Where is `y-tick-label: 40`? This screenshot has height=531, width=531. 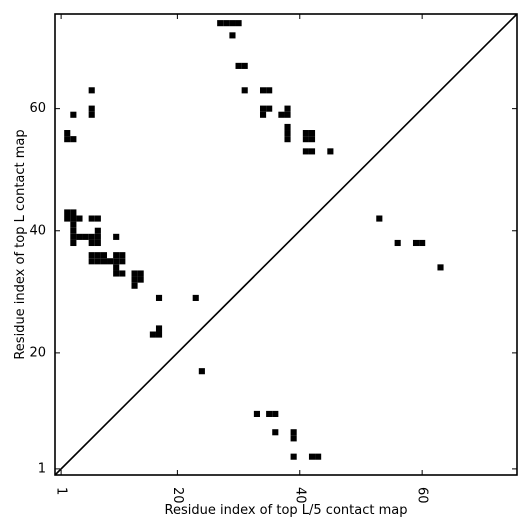 y-tick-label: 40 is located at coordinates (37, 230).